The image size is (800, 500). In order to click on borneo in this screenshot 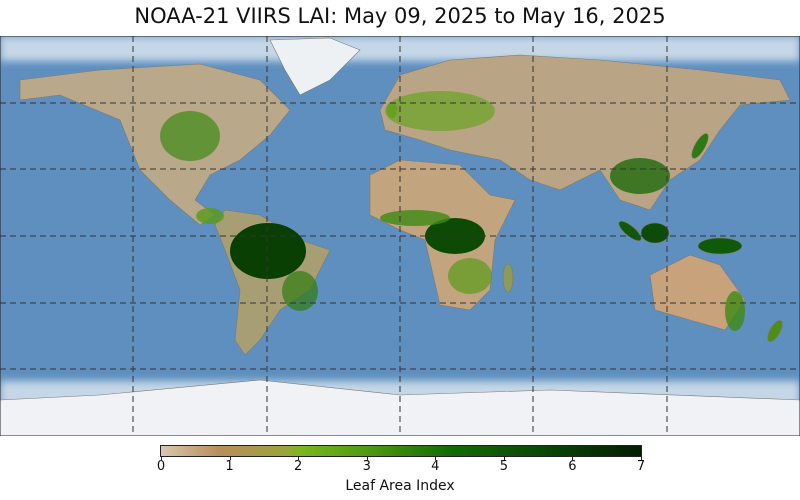, I will do `click(655, 233)`.